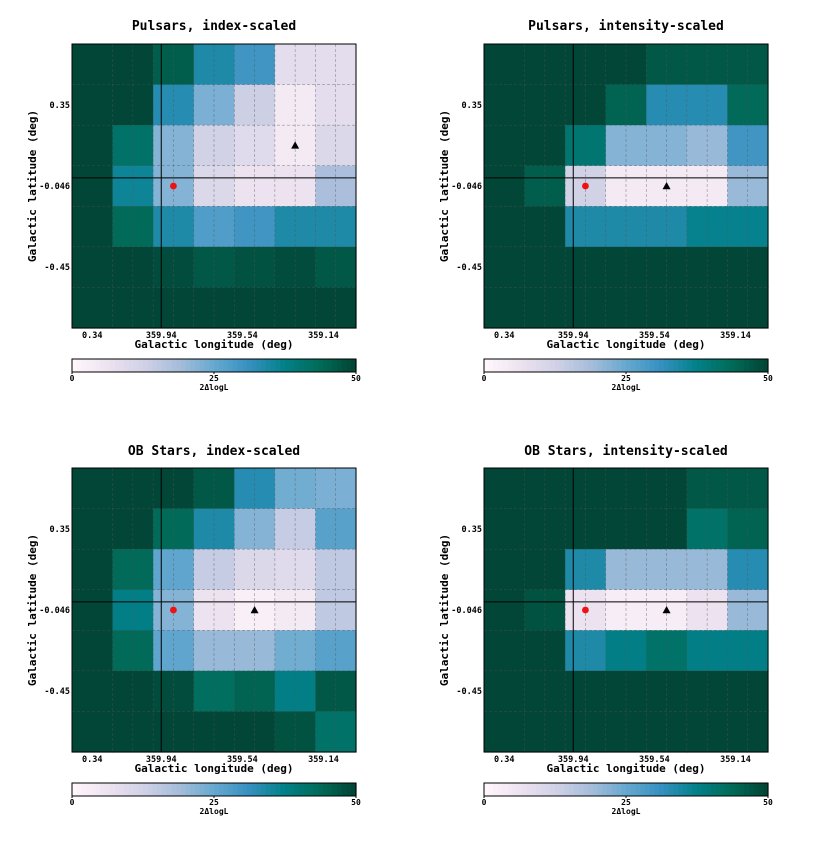  Describe the element at coordinates (92, 336) in the screenshot. I see `x-tick-label: 0.34` at that location.